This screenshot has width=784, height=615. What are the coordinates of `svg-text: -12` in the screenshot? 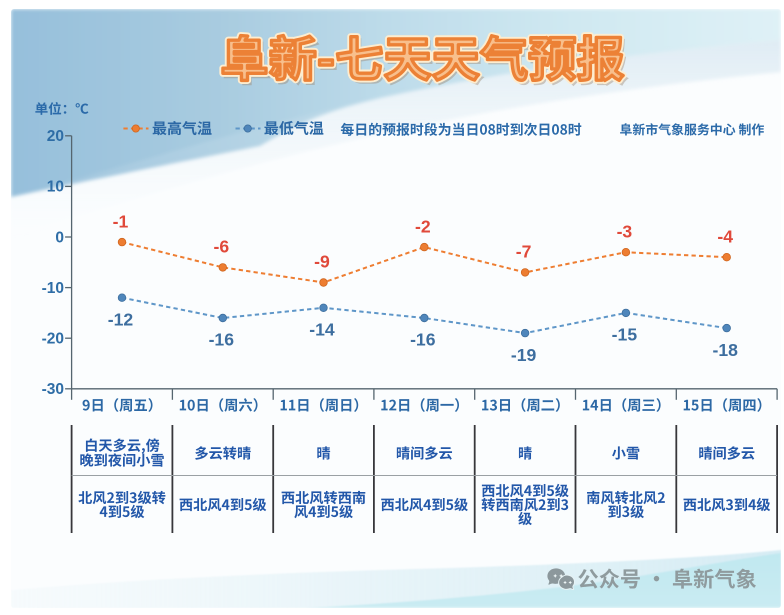 It's located at (121, 319).